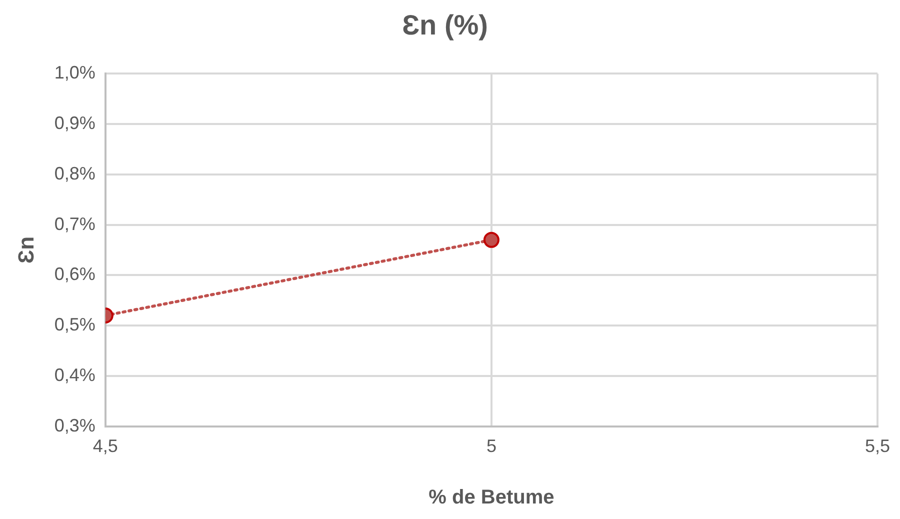 This screenshot has height=519, width=900. Describe the element at coordinates (491, 446) in the screenshot. I see `x-tick-label: 5` at that location.